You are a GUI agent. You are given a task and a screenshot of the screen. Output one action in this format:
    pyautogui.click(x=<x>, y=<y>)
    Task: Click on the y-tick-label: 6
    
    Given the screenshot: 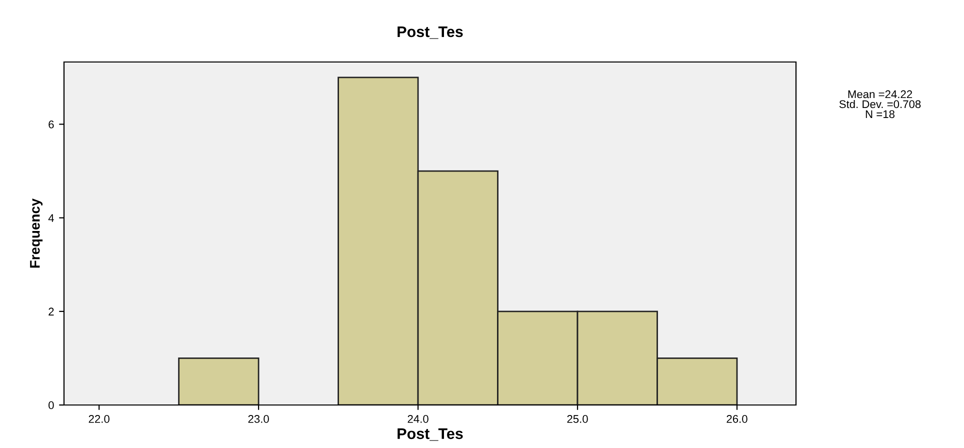 What is the action you would take?
    pyautogui.click(x=51, y=124)
    